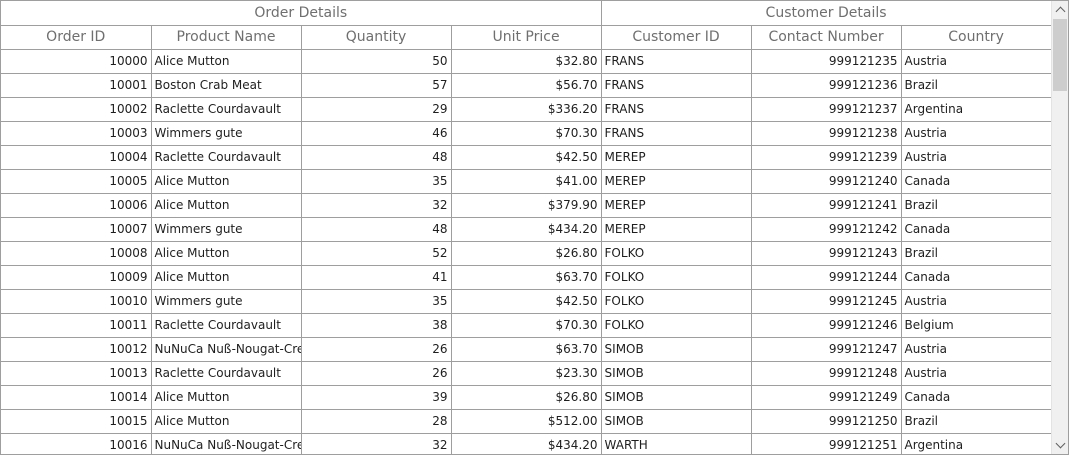  What do you see at coordinates (376, 325) in the screenshot?
I see `cell-quantity: 38` at bounding box center [376, 325].